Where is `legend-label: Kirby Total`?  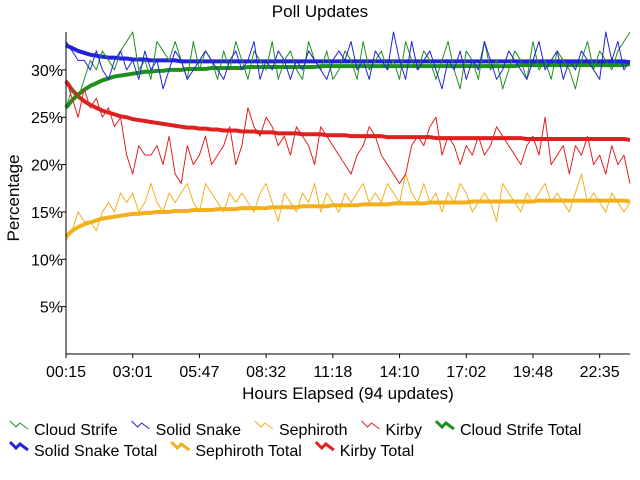 legend-label: Kirby Total is located at coordinates (377, 451).